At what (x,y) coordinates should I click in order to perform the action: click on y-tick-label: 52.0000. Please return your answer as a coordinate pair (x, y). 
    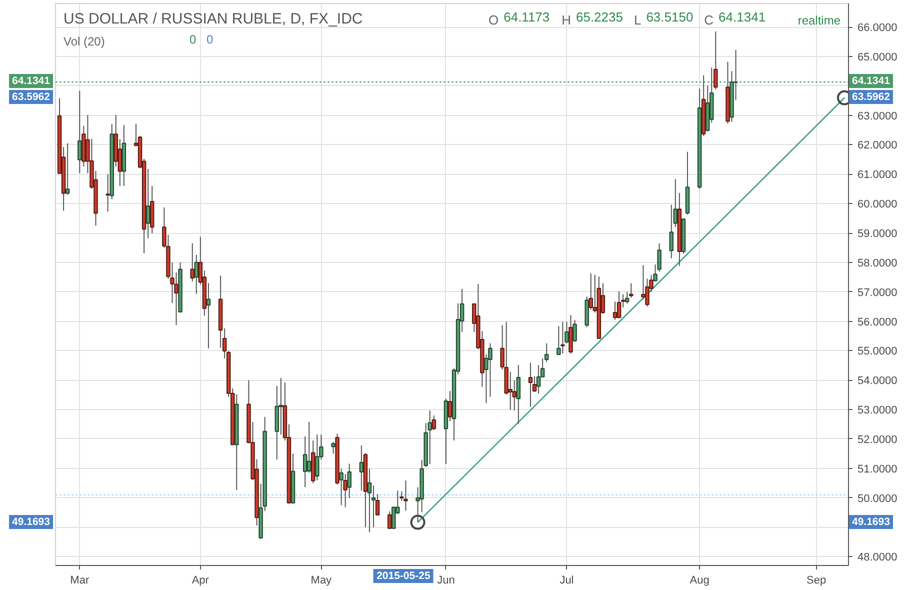
    Looking at the image, I should click on (878, 440).